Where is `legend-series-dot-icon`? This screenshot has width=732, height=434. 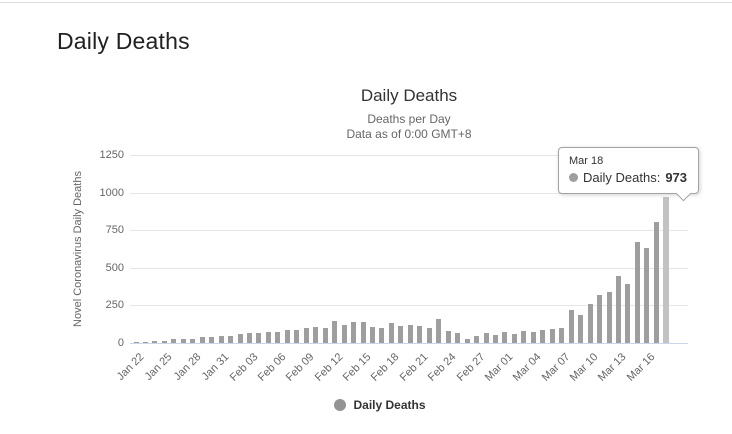 legend-series-dot-icon is located at coordinates (340, 405).